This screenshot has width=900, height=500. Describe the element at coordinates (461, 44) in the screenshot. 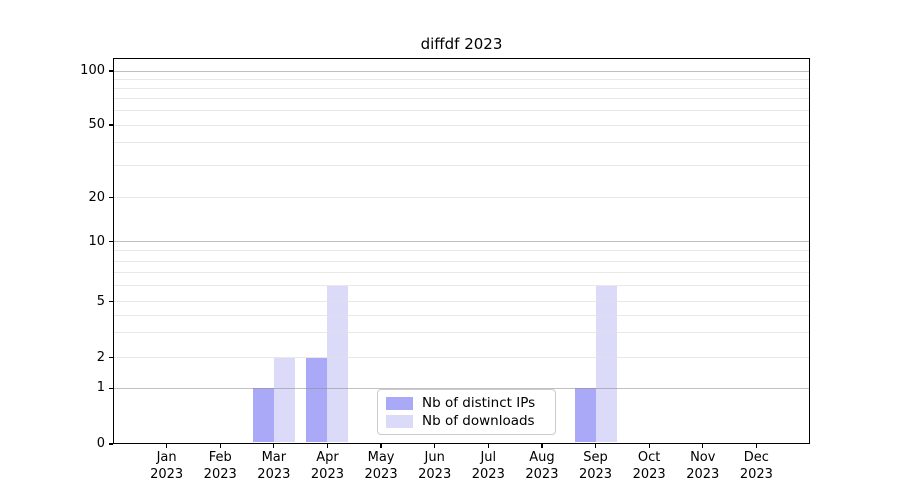

I see `chart-title: diffdf 2023` at that location.